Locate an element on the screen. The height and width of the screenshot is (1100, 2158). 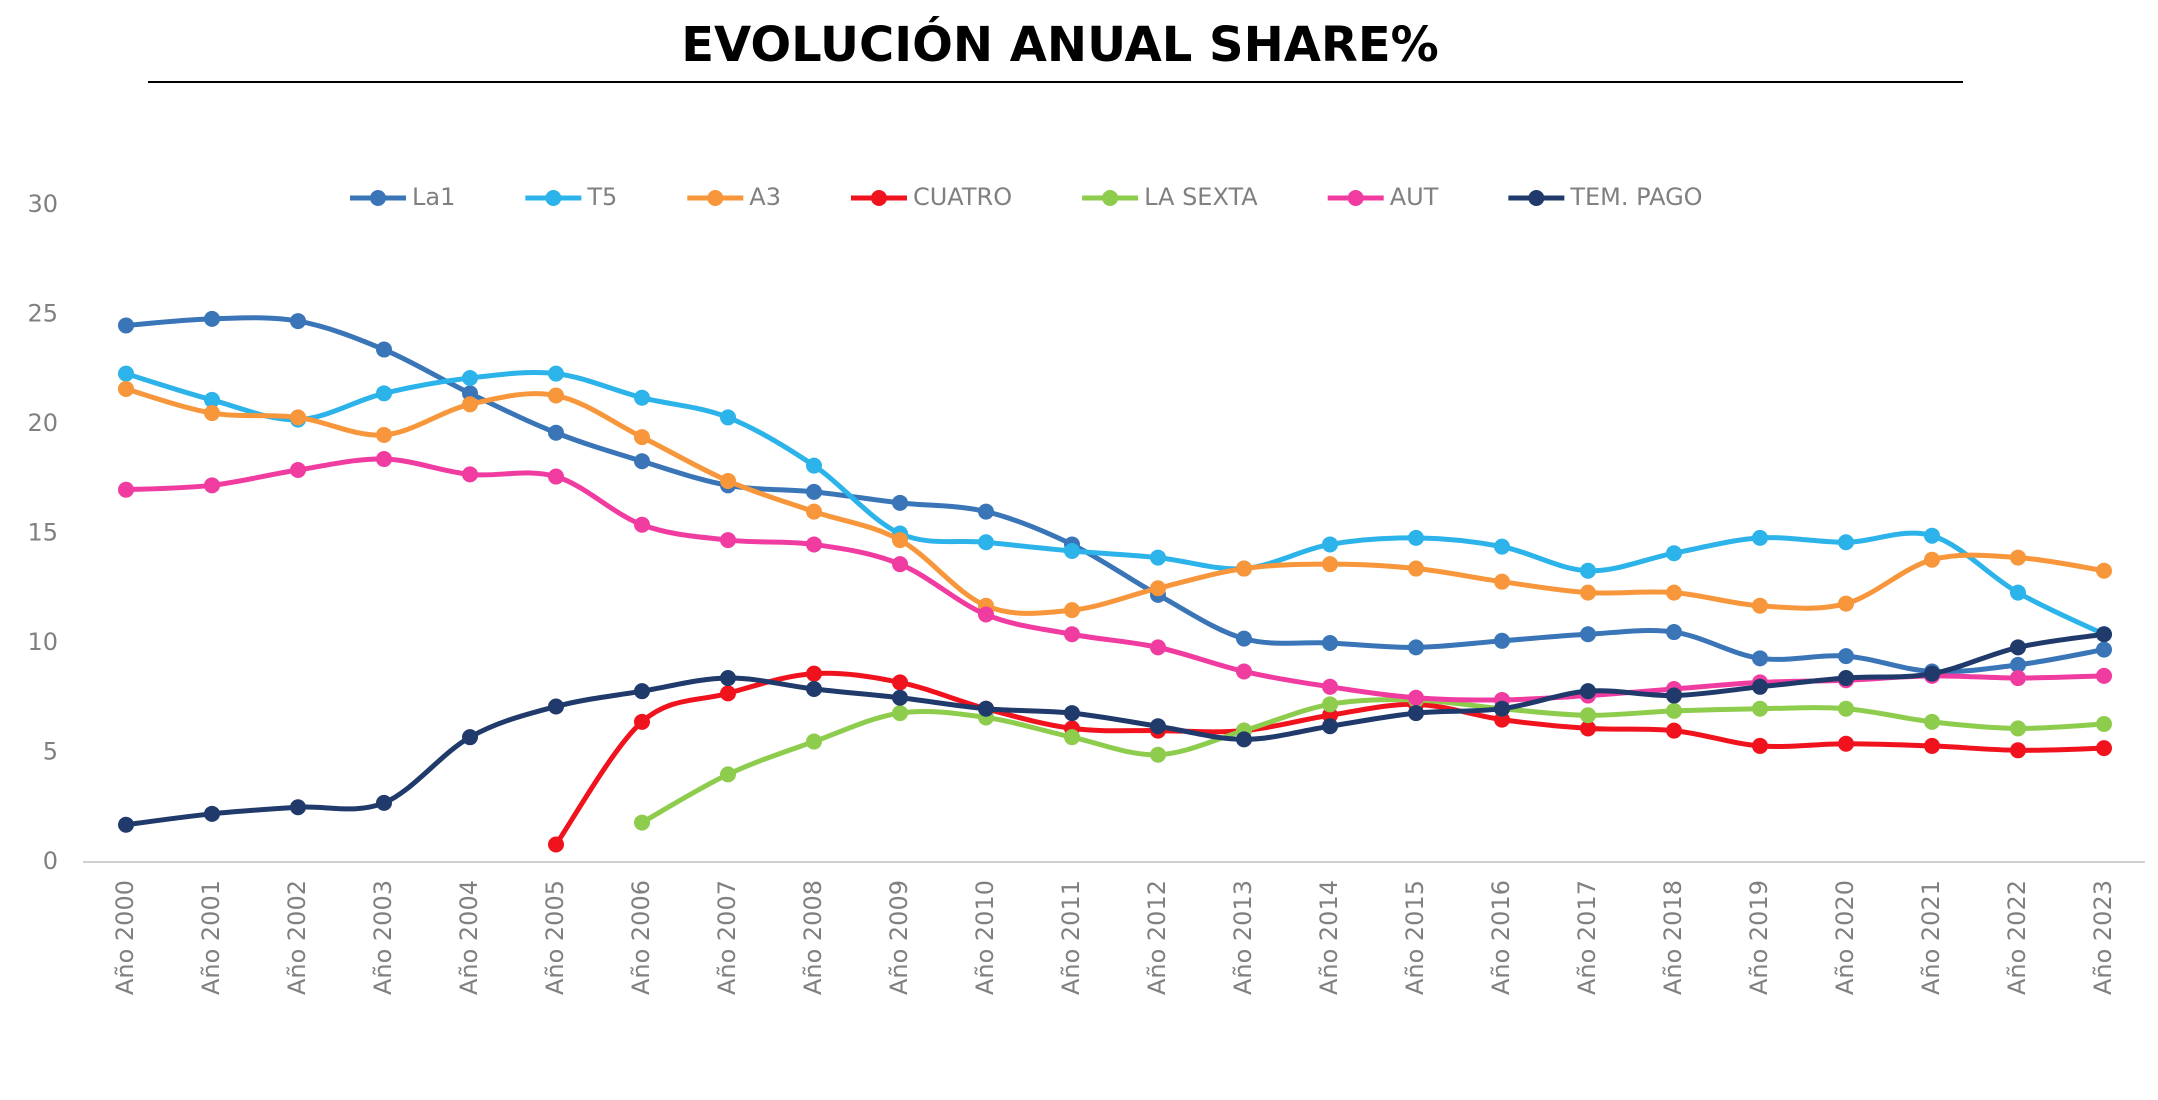
x-tick-label: Año 2023 is located at coordinates (2103, 937).